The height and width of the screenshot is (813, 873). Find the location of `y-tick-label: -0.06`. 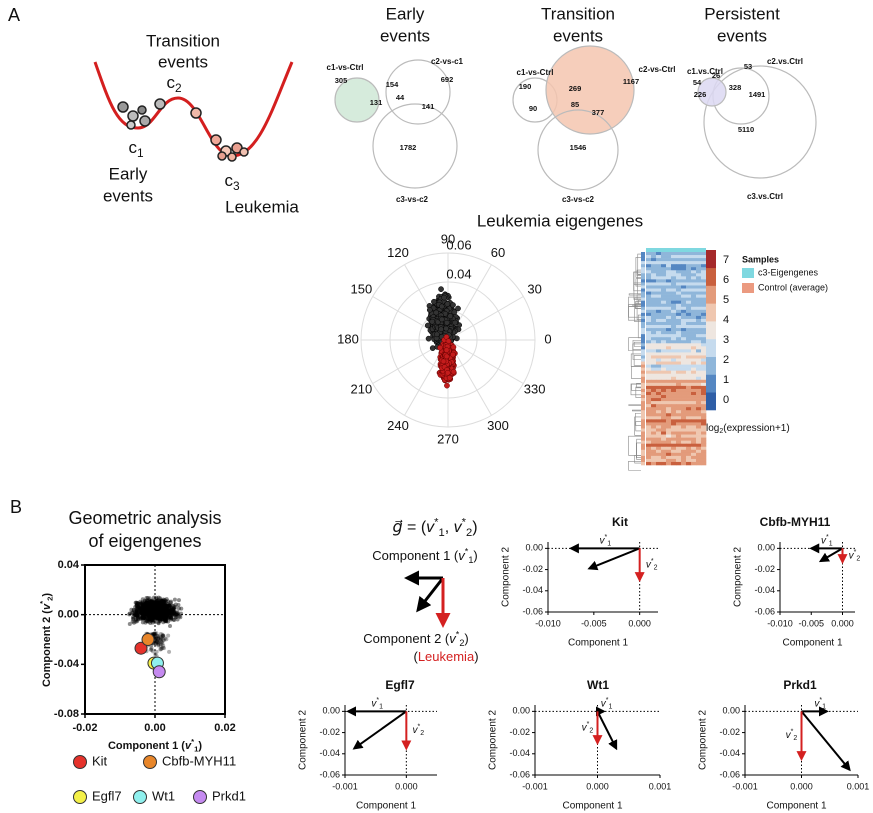

y-tick-label: -0.06 is located at coordinates (532, 611).